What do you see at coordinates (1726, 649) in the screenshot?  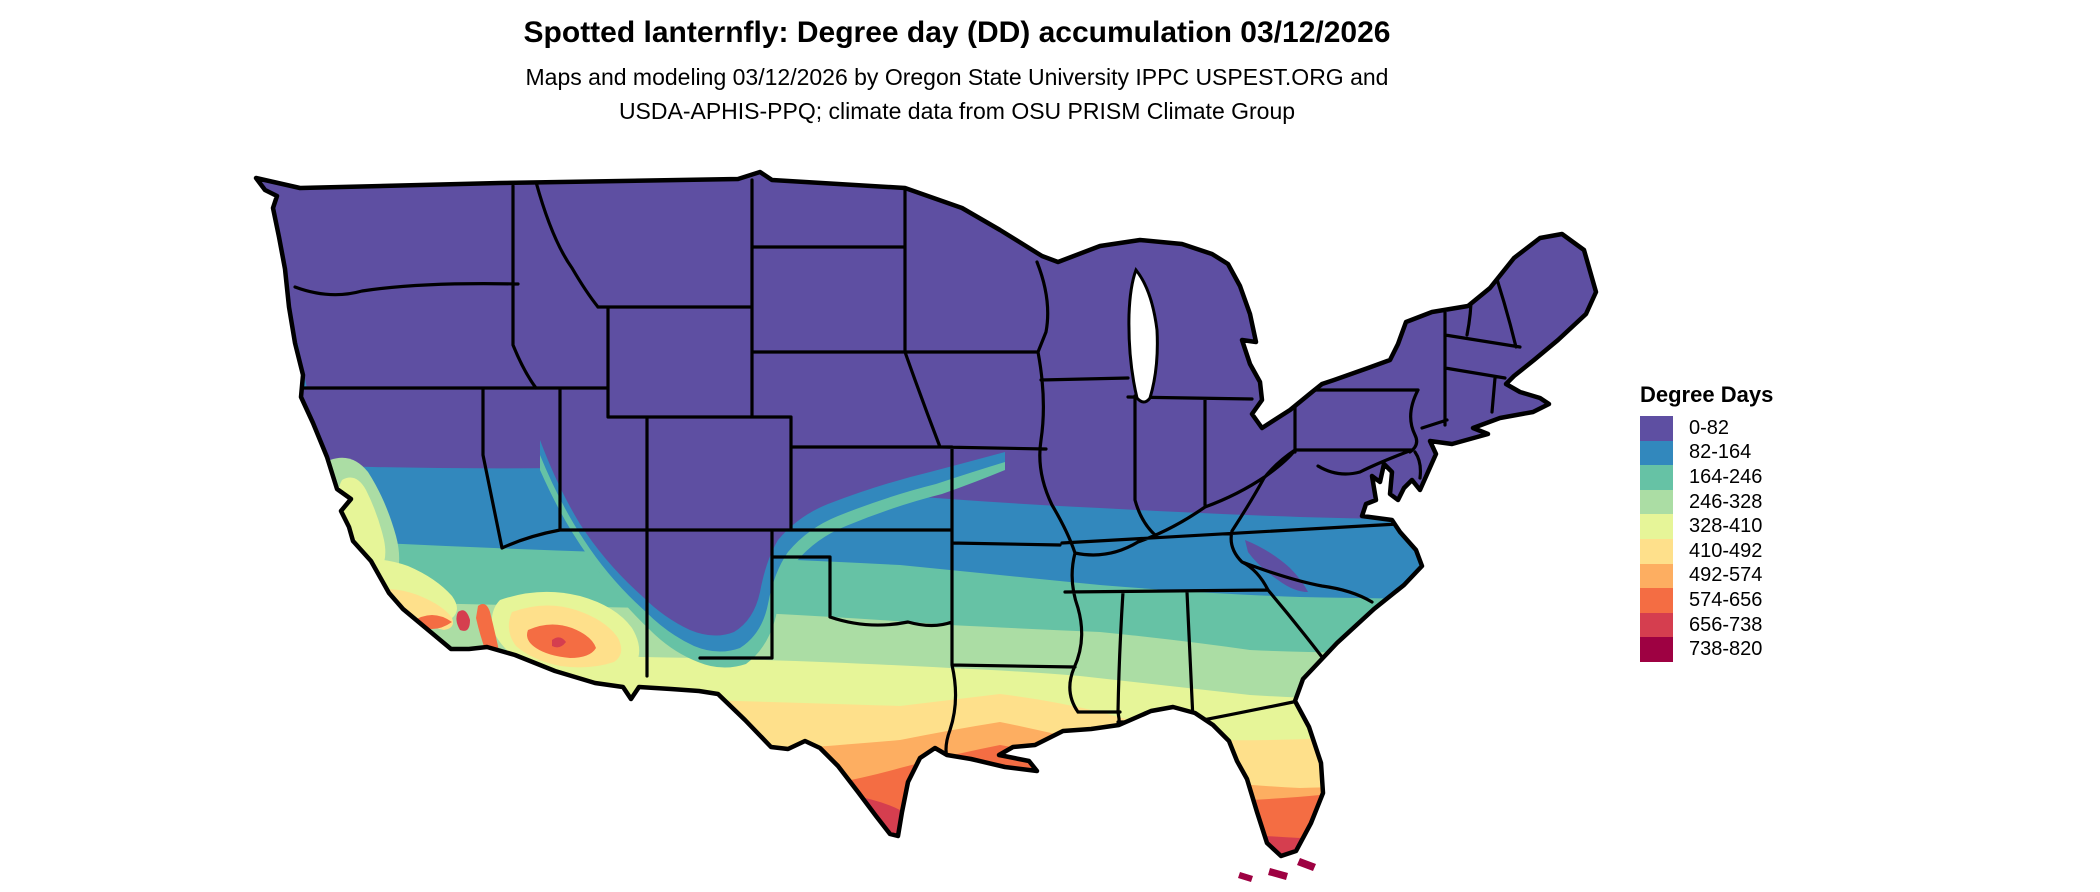 I see `legend-label: 738-820` at bounding box center [1726, 649].